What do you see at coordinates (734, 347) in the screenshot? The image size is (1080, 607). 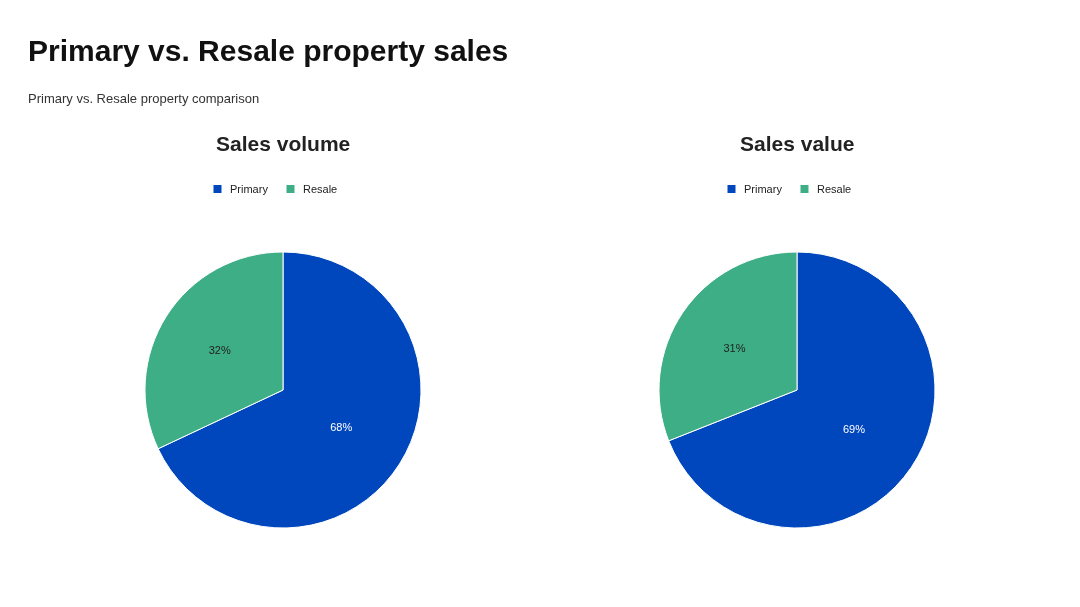 I see `data-label: 31%` at bounding box center [734, 347].